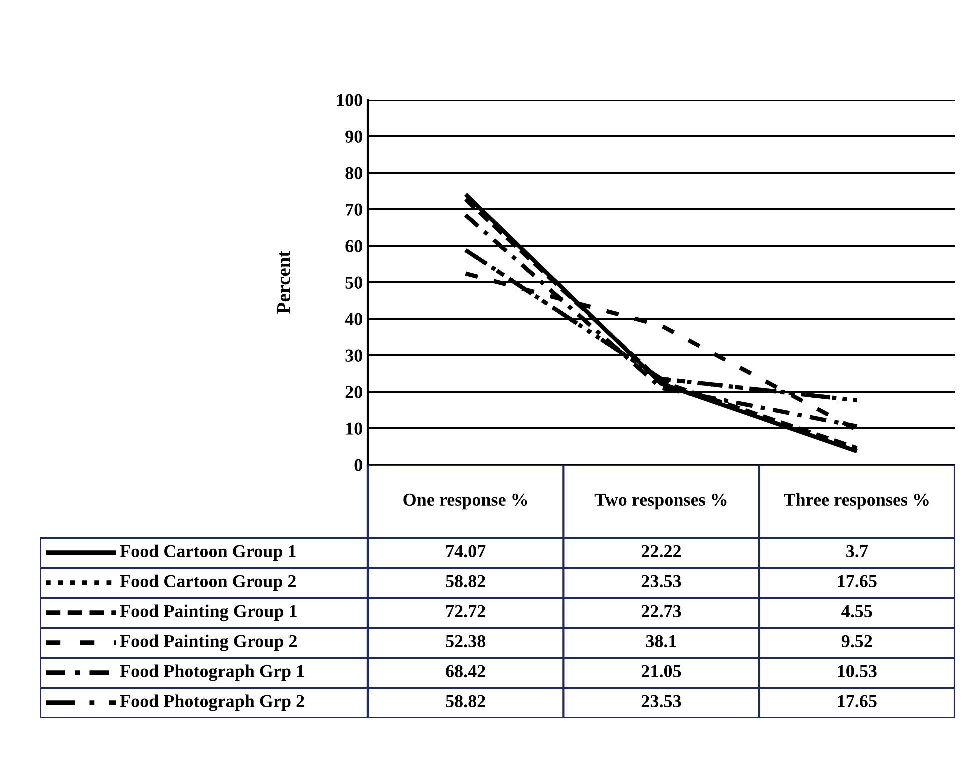 The width and height of the screenshot is (980, 776). I want to click on y-tick-label: 40, so click(353, 319).